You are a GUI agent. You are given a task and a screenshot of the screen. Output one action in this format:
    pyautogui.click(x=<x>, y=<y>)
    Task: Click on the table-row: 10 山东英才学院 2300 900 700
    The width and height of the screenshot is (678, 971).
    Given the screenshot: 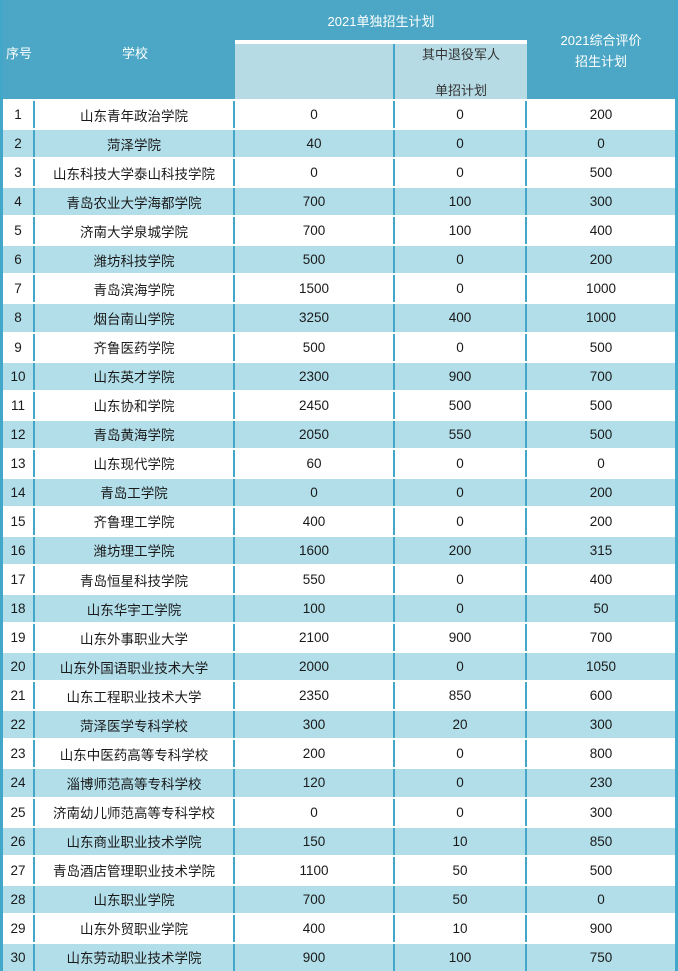 What is the action you would take?
    pyautogui.click(x=339, y=375)
    